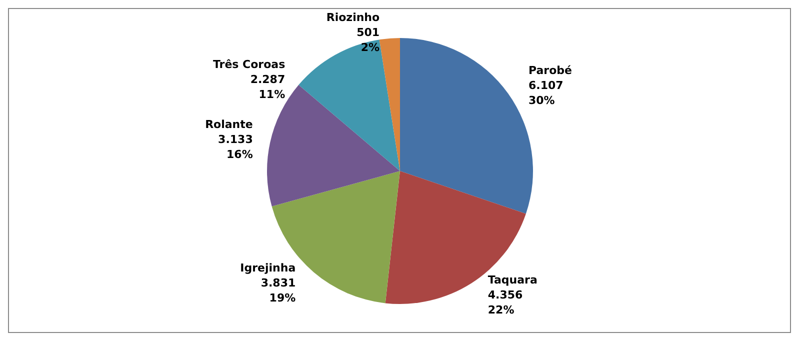  Describe the element at coordinates (546, 92) in the screenshot. I see `data-label: 6.107 30%` at that location.